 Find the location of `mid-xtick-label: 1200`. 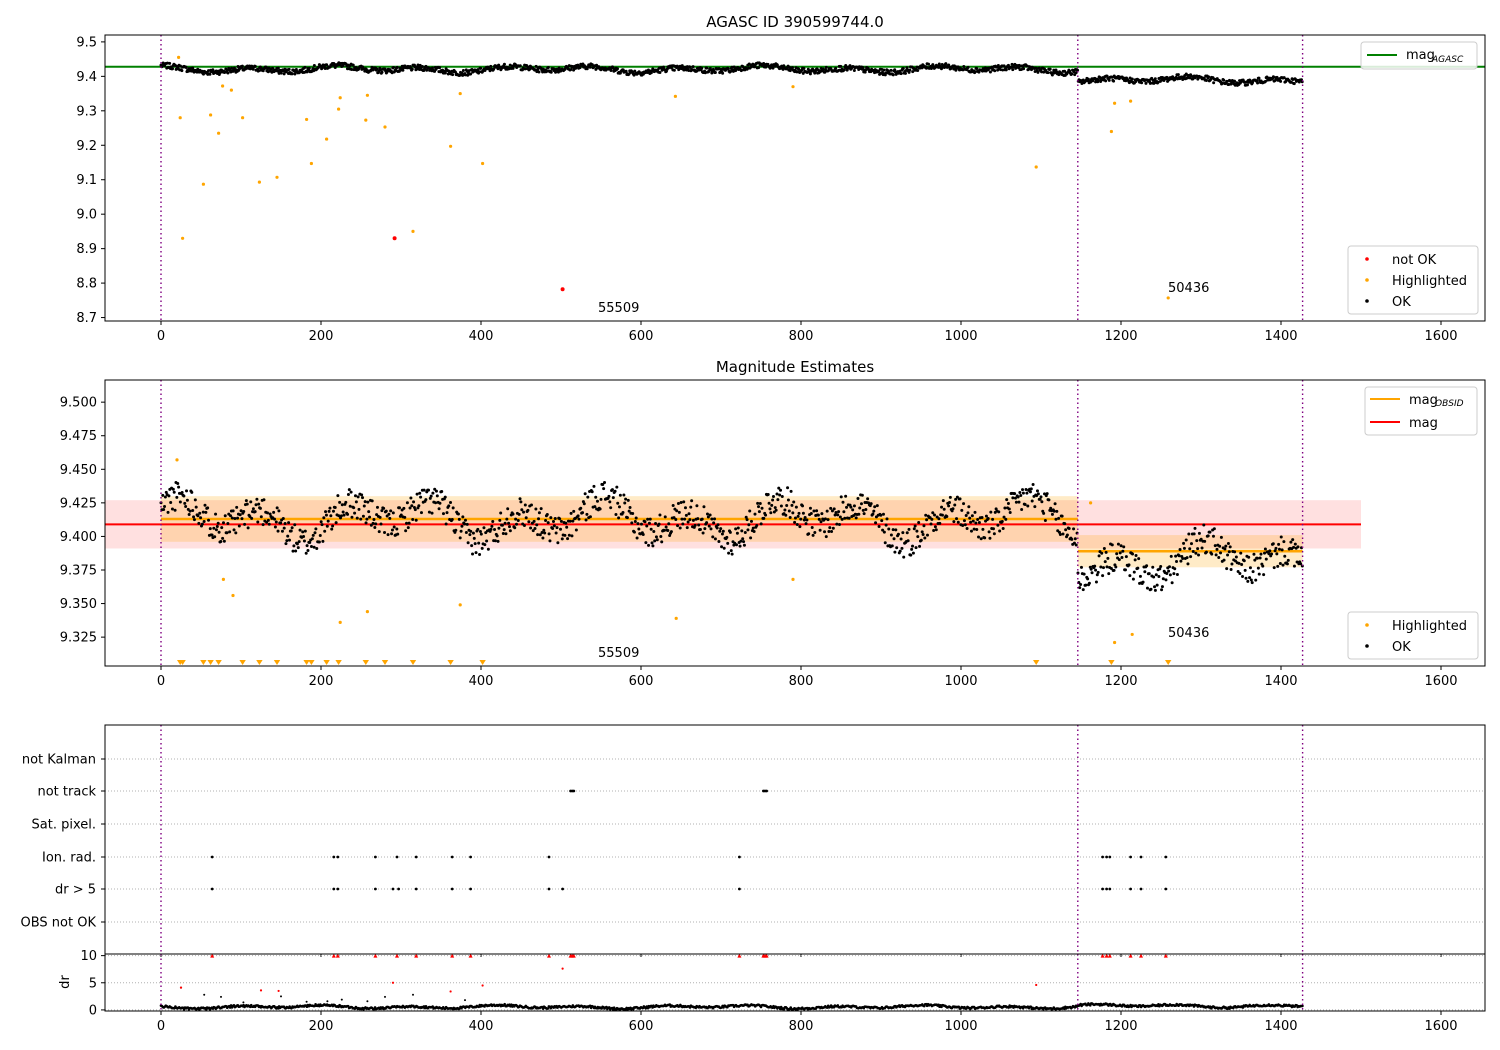

mid-xtick-label: 1200 is located at coordinates (1120, 681).